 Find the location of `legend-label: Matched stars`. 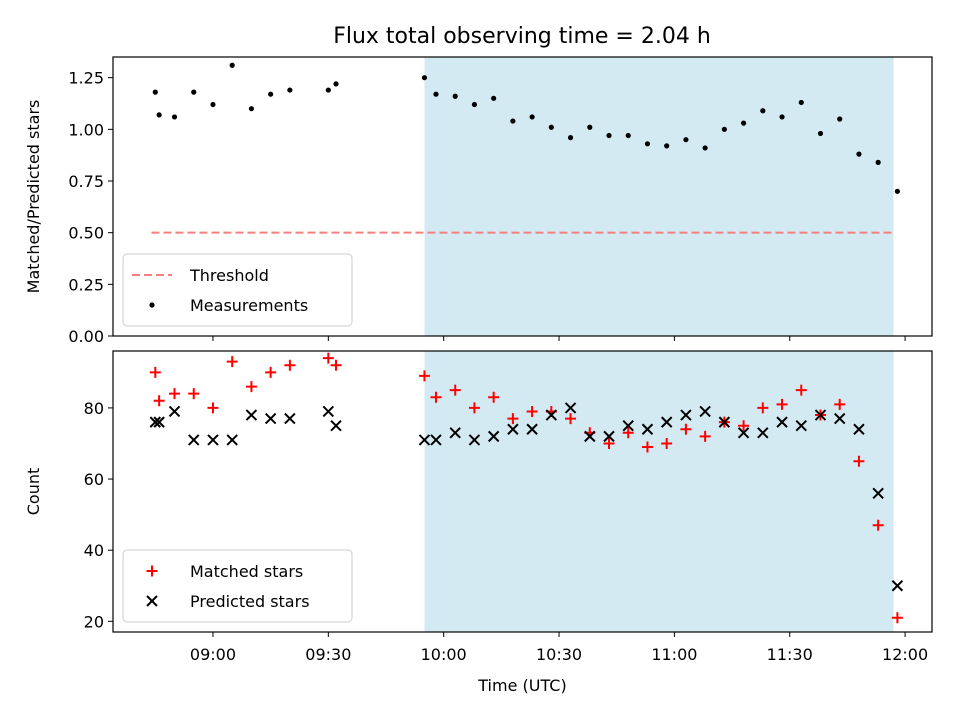

legend-label: Matched stars is located at coordinates (246, 571).